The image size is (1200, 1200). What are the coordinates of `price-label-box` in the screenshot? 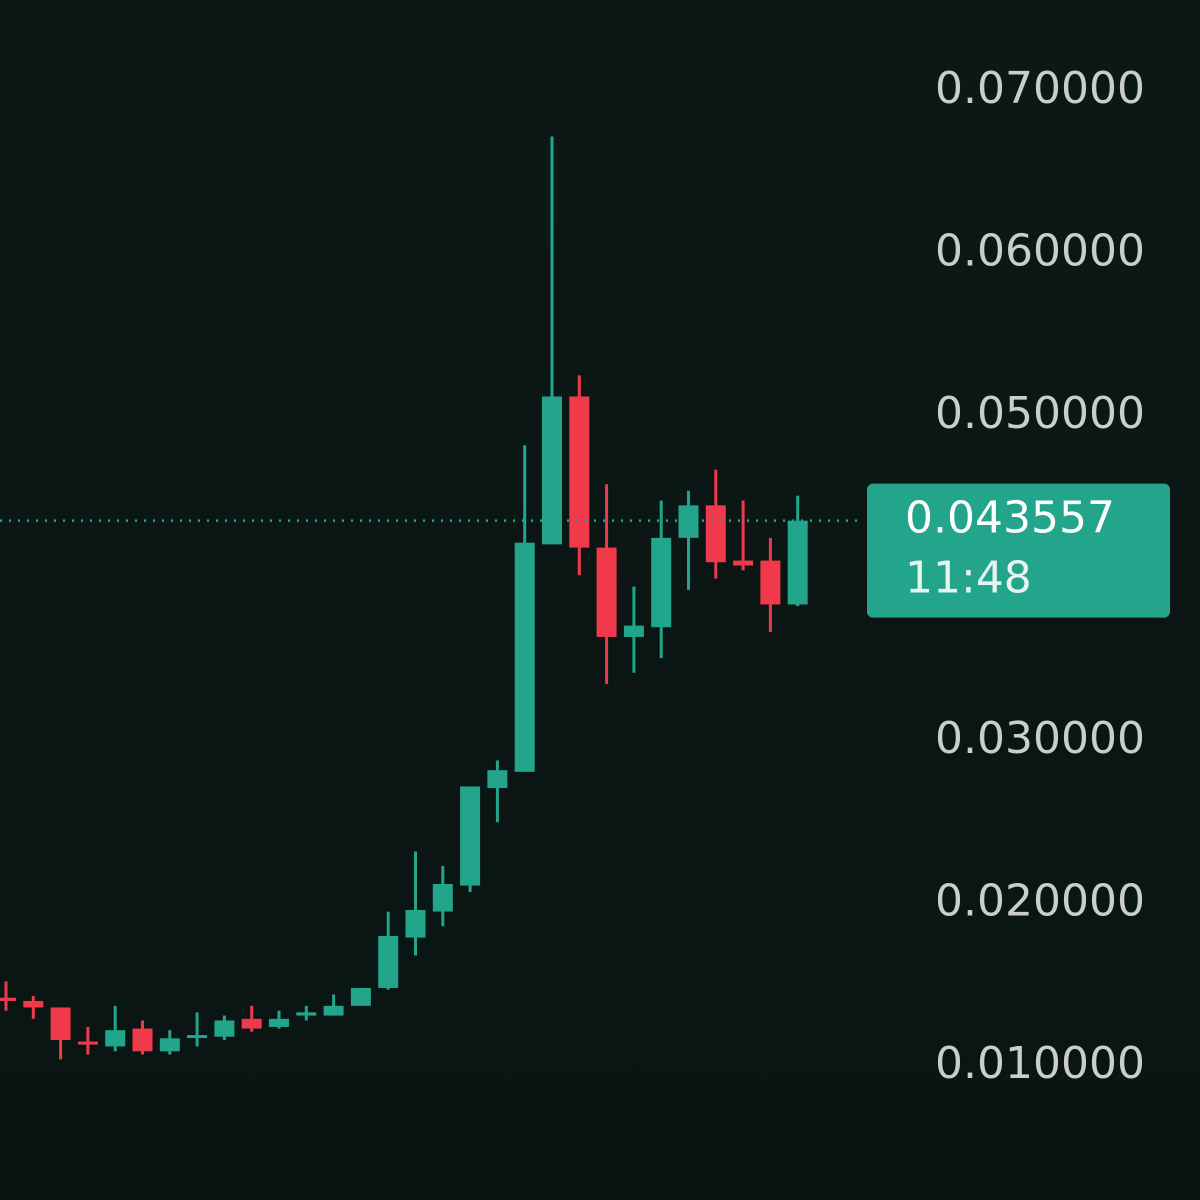 It's located at (1018, 550).